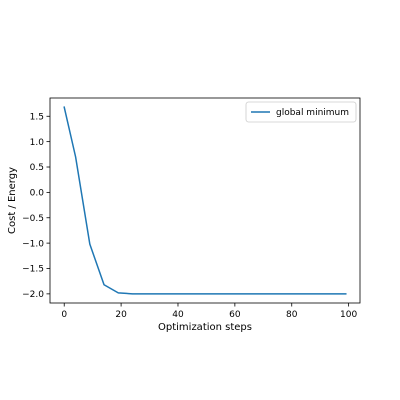 The height and width of the screenshot is (400, 400). I want to click on y-axis: −2.0 −1.5 −1.0 −0.5 0.0 0.5 1.0 1.5, so click(36, 206).